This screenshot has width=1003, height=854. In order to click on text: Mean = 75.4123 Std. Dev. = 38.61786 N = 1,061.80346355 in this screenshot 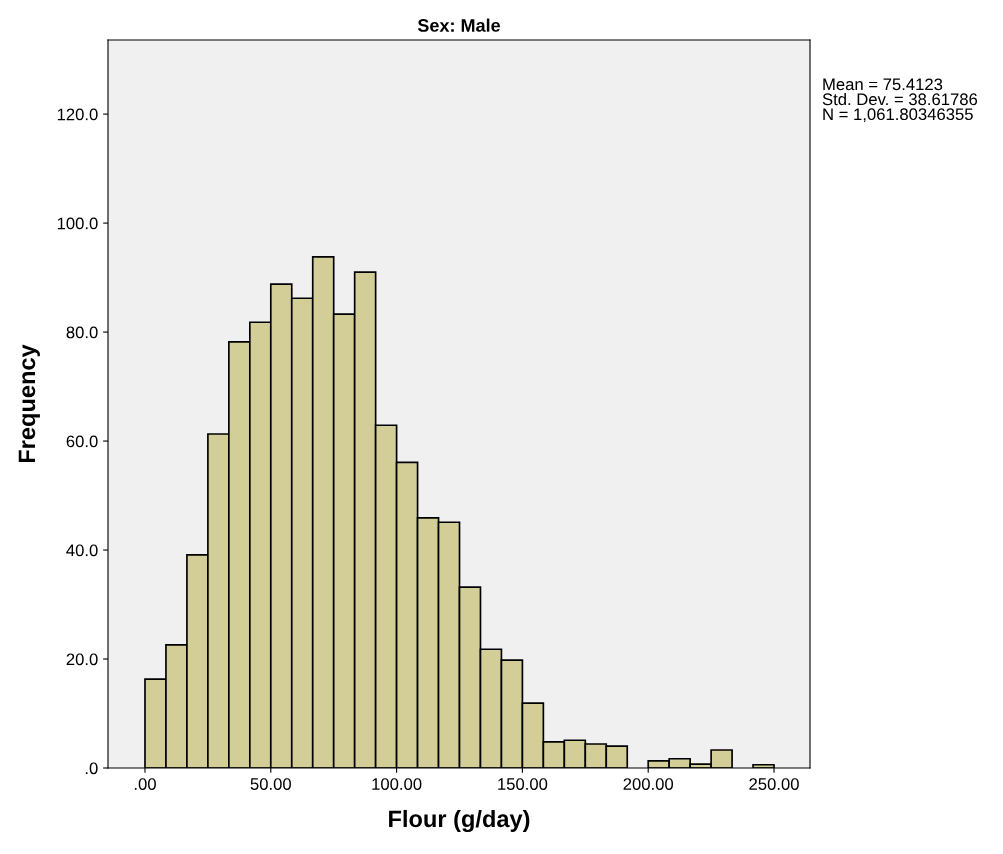, I will do `click(900, 100)`.